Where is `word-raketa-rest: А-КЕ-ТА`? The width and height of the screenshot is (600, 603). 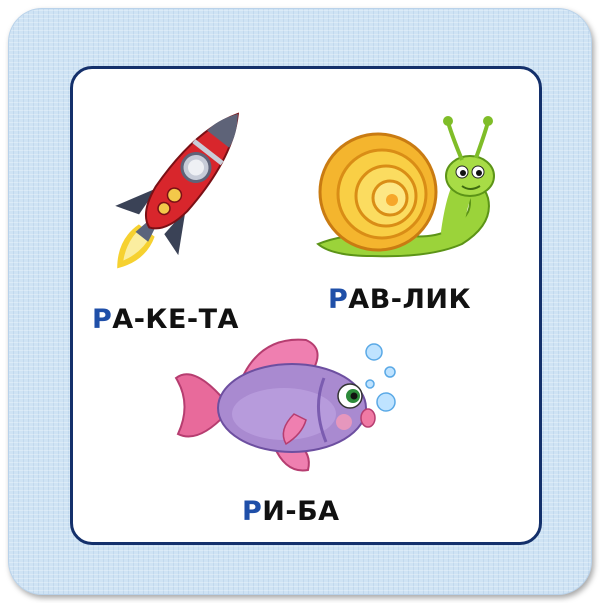 word-raketa-rest: А-КЕ-ТА is located at coordinates (175, 319).